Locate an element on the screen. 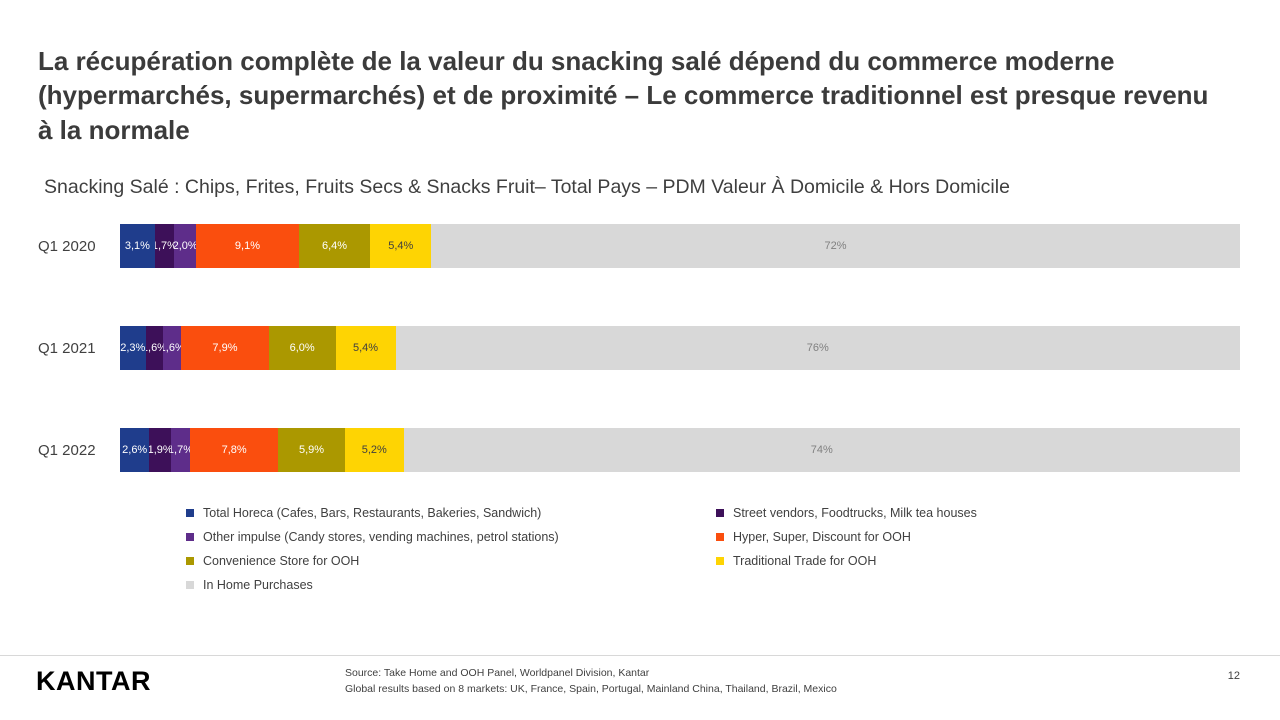 The image size is (1280, 720). legend-item: In Home Purchases is located at coordinates (451, 585).